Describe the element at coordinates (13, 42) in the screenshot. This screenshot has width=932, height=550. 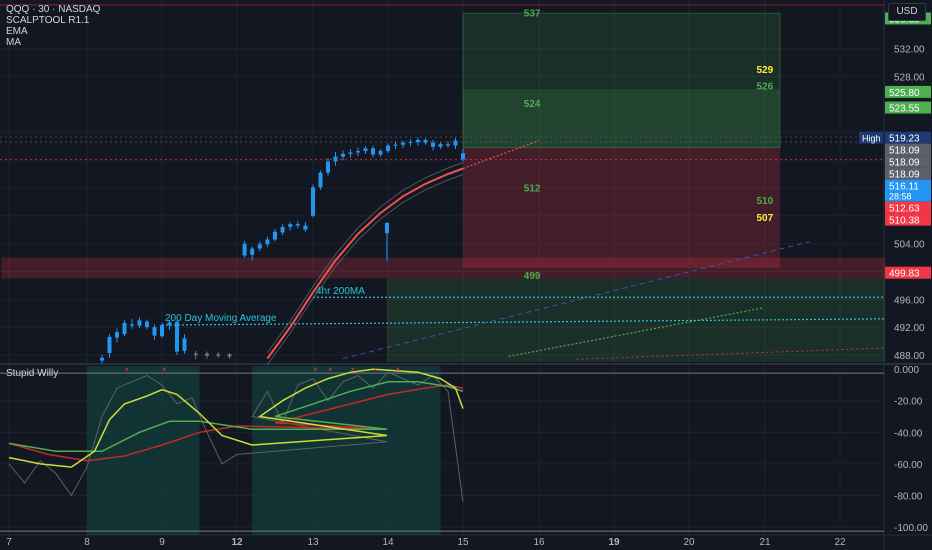
I see `indicator-ma: MA` at that location.